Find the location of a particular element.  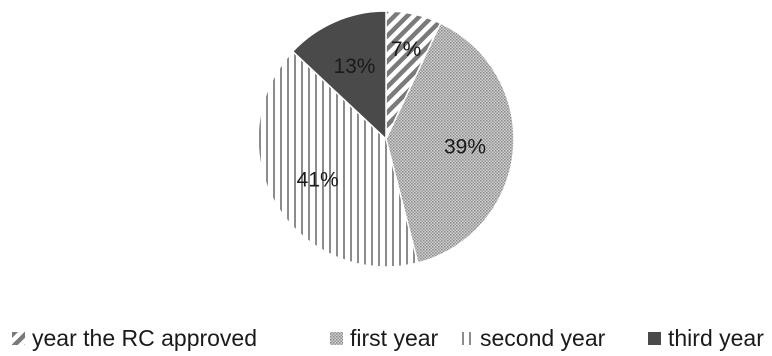

pie-slice-first-year is located at coordinates (450, 143).